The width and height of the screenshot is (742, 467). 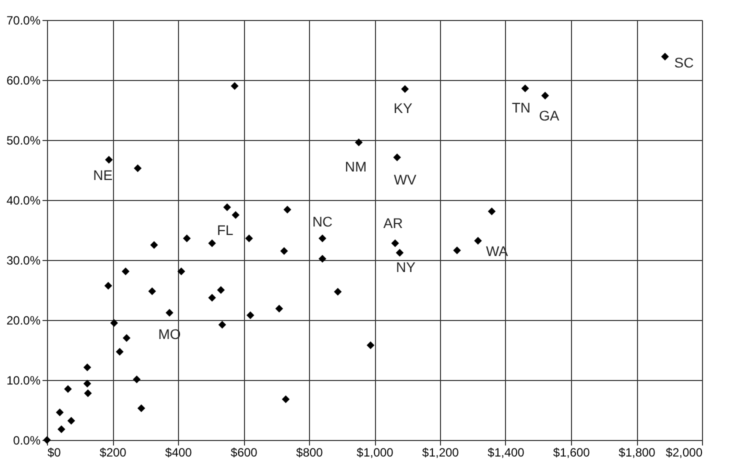 What do you see at coordinates (637, 453) in the screenshot?
I see `x-tick-label: $1,800` at bounding box center [637, 453].